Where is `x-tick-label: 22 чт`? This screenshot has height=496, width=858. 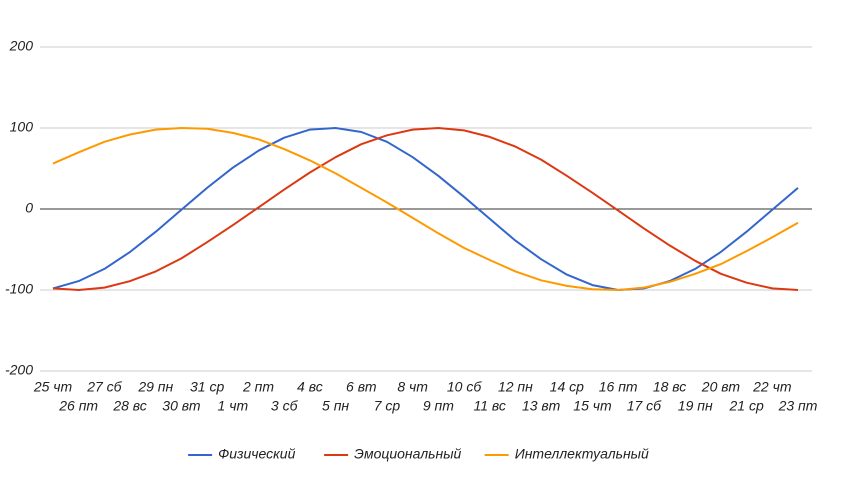 x-tick-label: 22 чт is located at coordinates (772, 387).